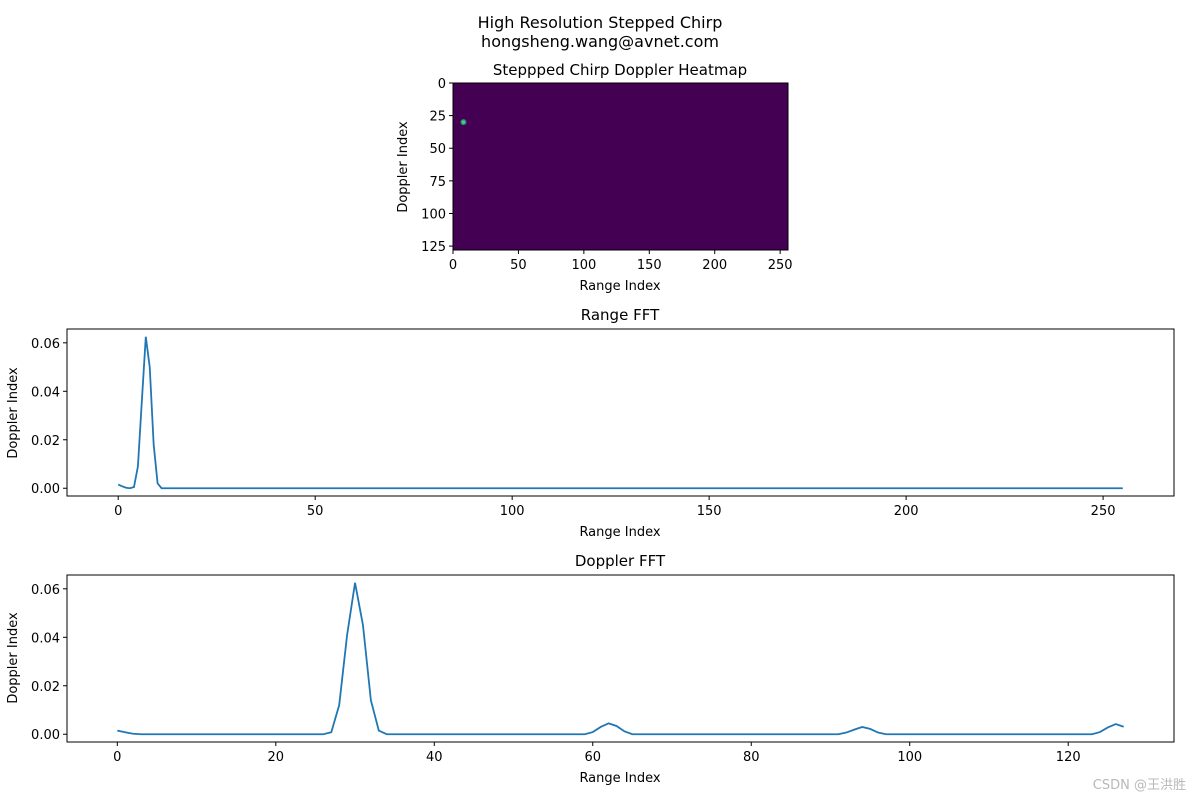  I want to click on heatmap-x-tick-label: 50, so click(518, 265).